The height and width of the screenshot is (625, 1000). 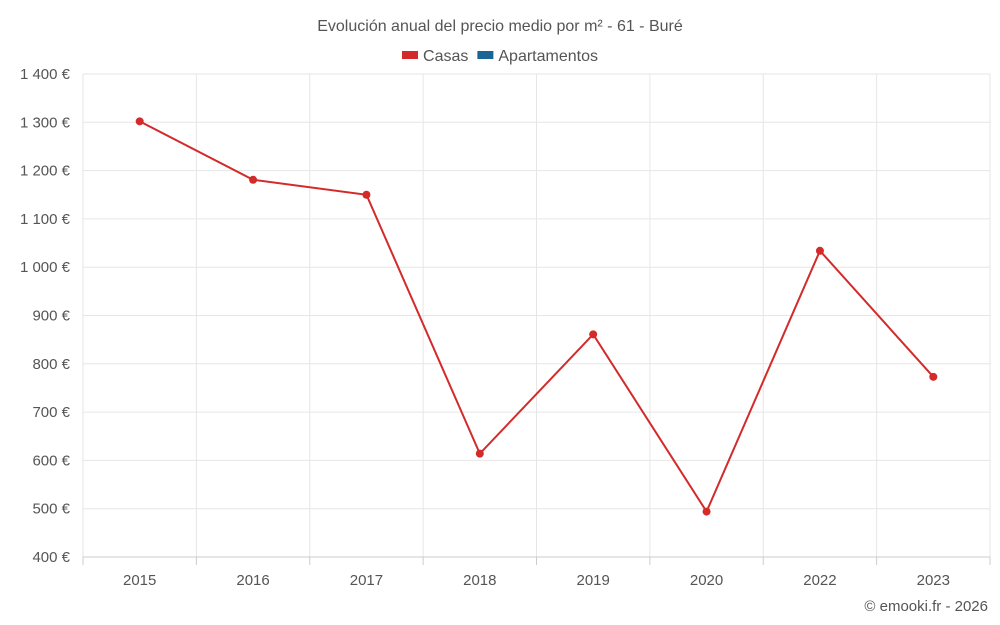 I want to click on y-tick-label: 1 300 €, so click(x=45, y=122).